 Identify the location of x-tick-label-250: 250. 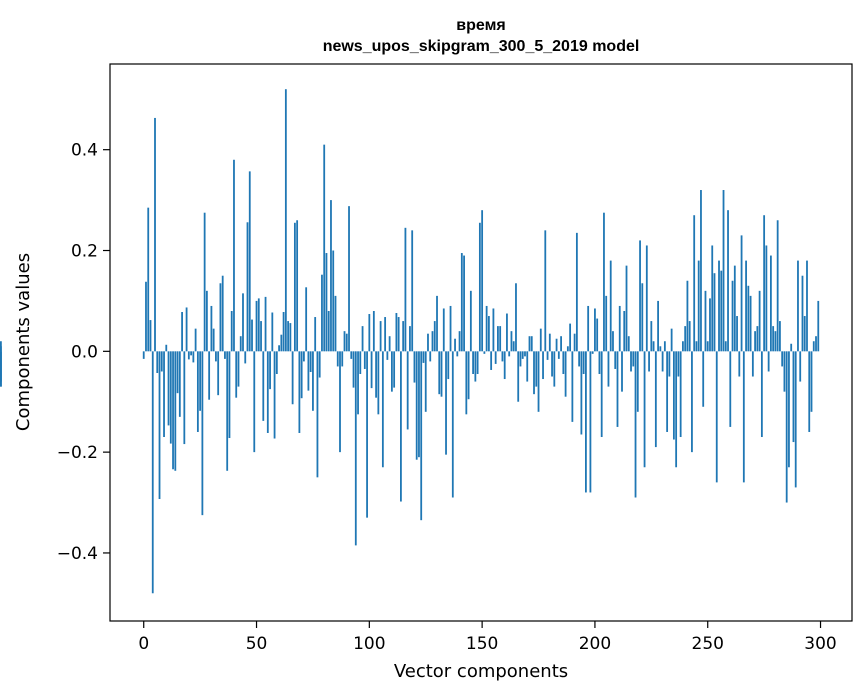
(708, 644).